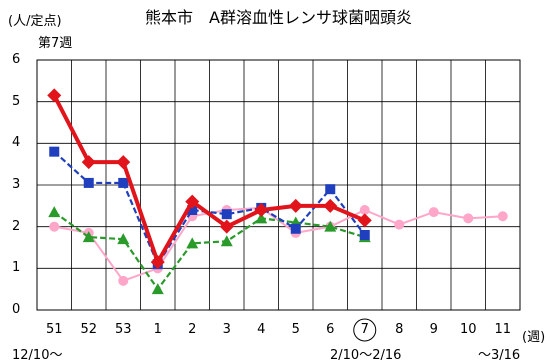  I want to click on chart-title: 熊本市 A群溶血性レンサ球菌咽頭炎, so click(278, 17).